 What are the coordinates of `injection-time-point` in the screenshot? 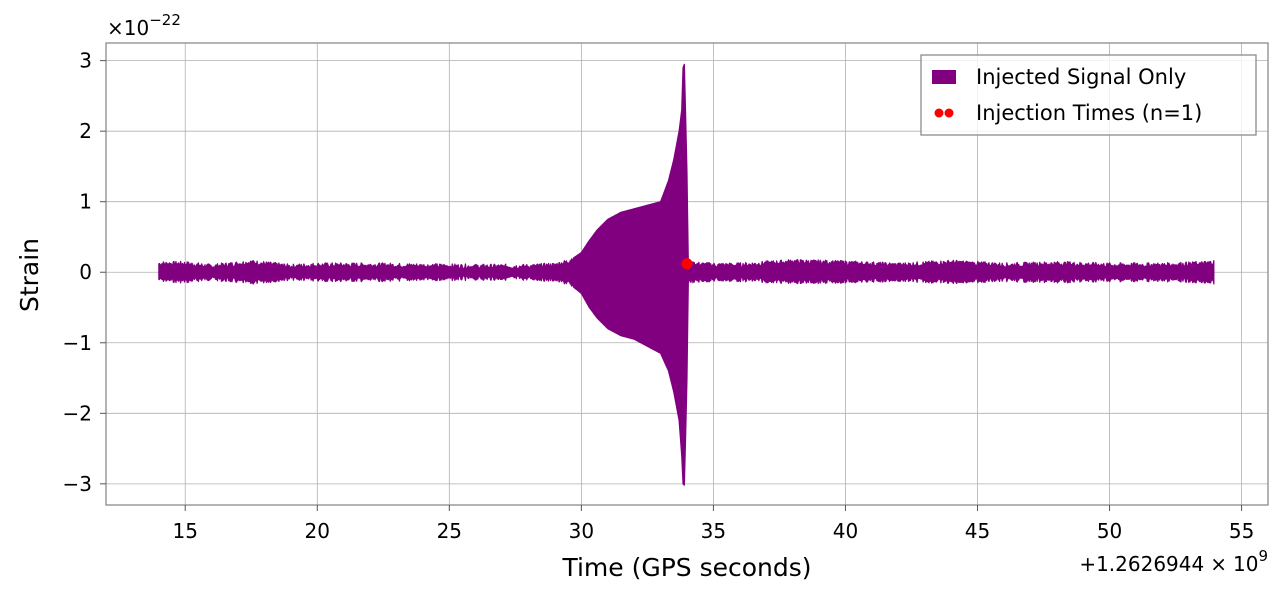 It's located at (687, 264).